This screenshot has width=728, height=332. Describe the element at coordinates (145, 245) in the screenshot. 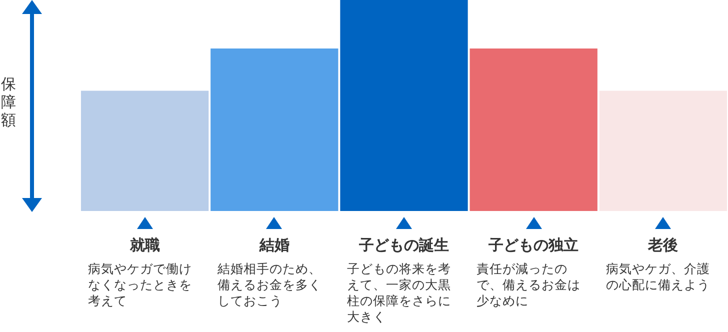

I see `x-tick-label: 就職` at that location.